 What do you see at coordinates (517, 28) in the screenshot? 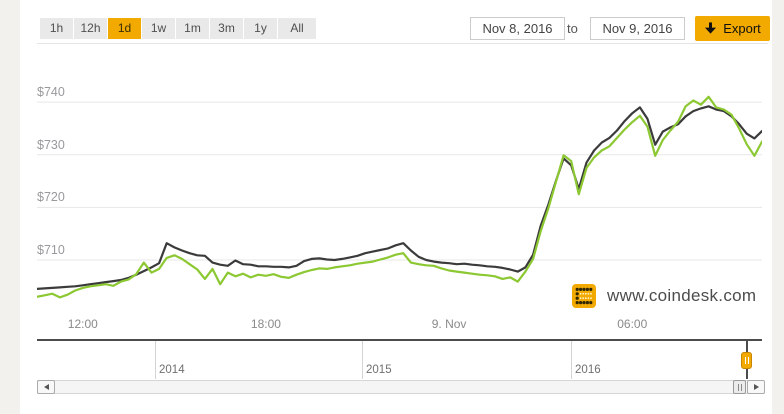
I see `date-from-input` at bounding box center [517, 28].